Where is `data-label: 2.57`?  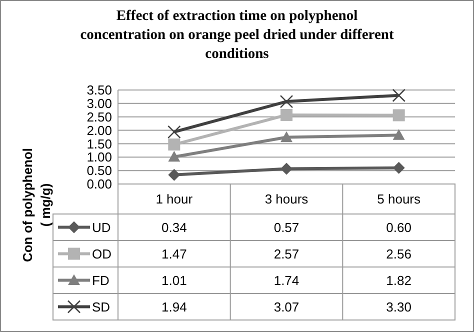
data-label: 2.57 is located at coordinates (287, 254).